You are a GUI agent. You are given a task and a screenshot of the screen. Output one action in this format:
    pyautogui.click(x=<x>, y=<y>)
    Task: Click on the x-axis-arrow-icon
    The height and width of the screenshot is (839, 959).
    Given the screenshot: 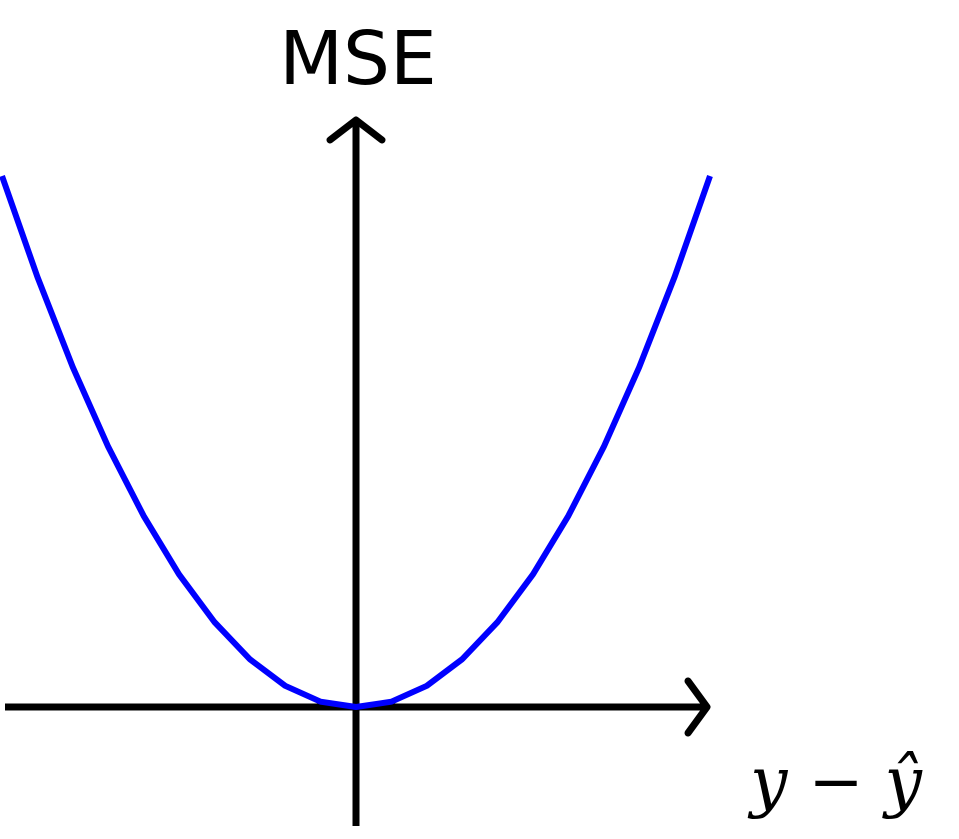 What is the action you would take?
    pyautogui.click(x=697, y=707)
    